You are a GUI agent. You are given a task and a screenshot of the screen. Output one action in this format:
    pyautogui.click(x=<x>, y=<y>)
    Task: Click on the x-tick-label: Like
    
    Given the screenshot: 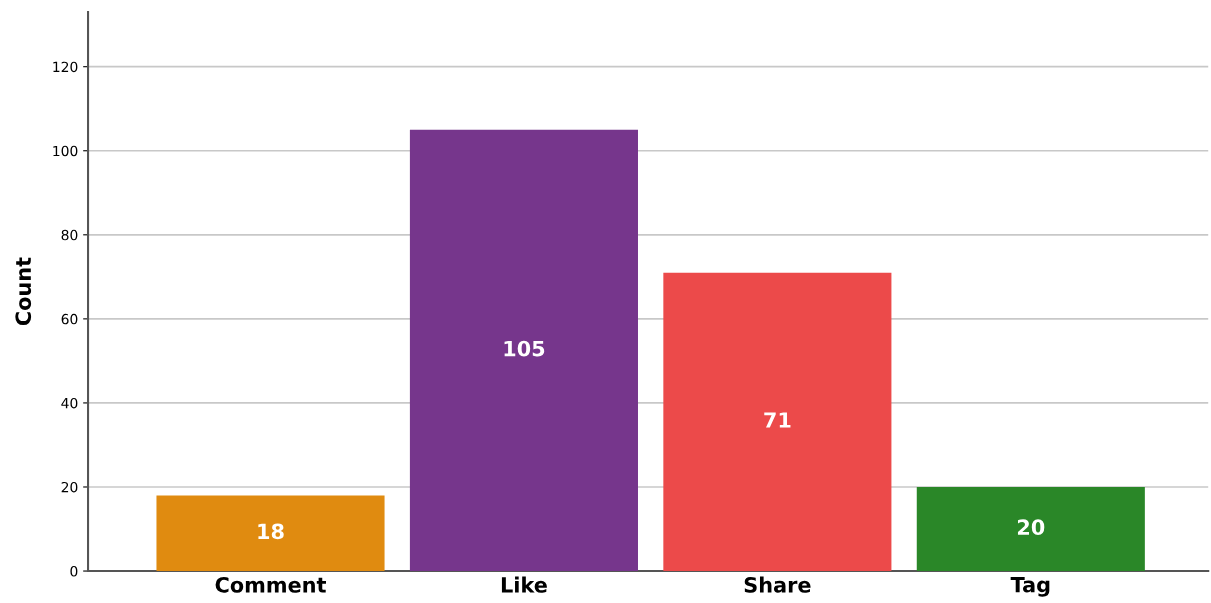 What is the action you would take?
    pyautogui.click(x=524, y=584)
    